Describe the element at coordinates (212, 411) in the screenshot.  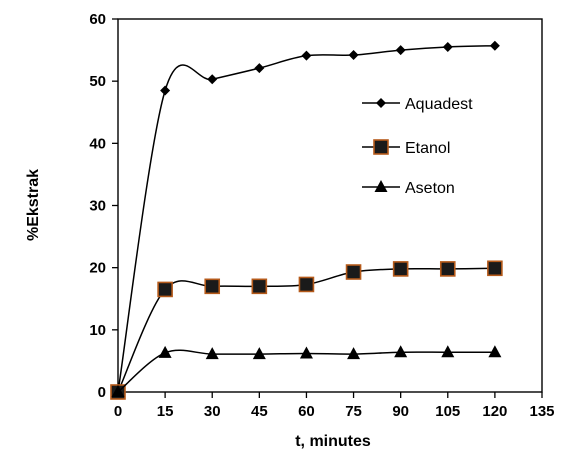
I see `x-tick-label: 30` at that location.